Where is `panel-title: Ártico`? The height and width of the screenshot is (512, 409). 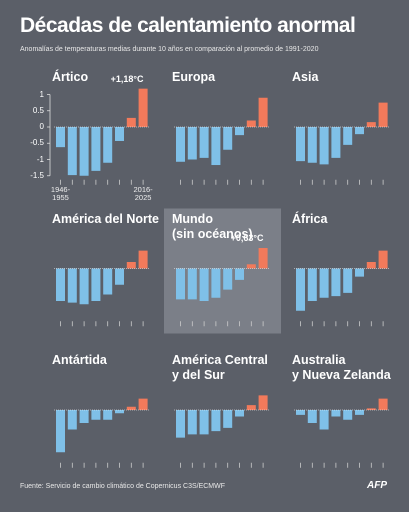
panel-title: Ártico is located at coordinates (70, 77).